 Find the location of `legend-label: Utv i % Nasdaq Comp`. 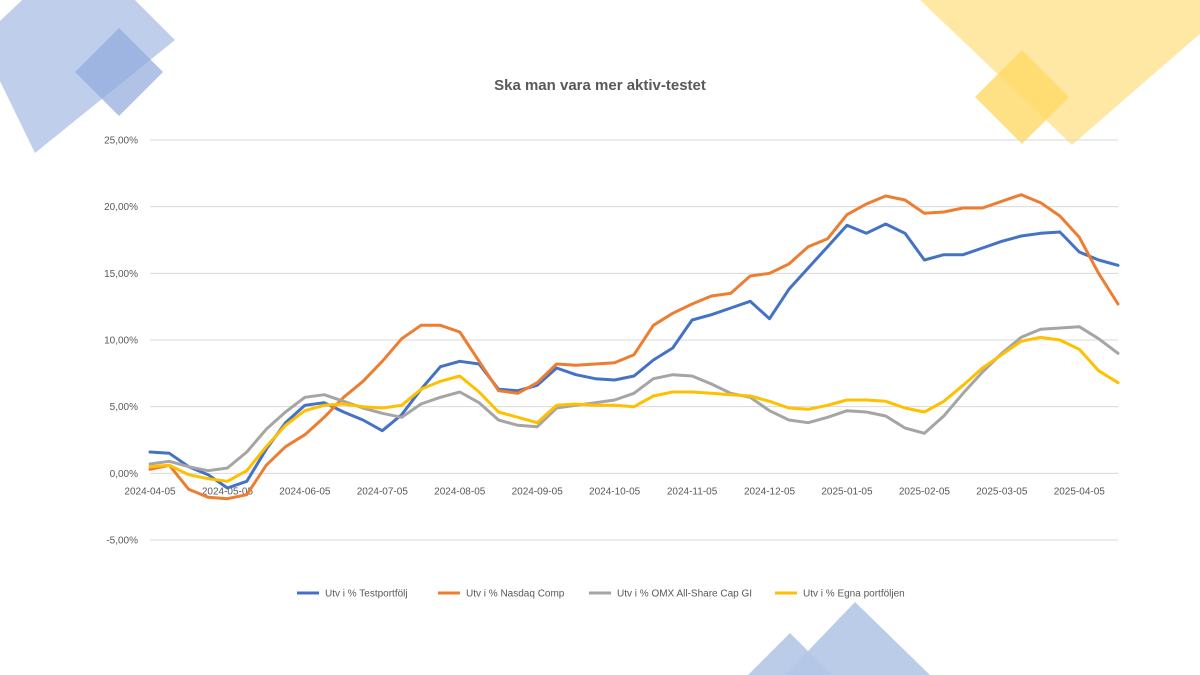

legend-label: Utv i % Nasdaq Comp is located at coordinates (515, 594).